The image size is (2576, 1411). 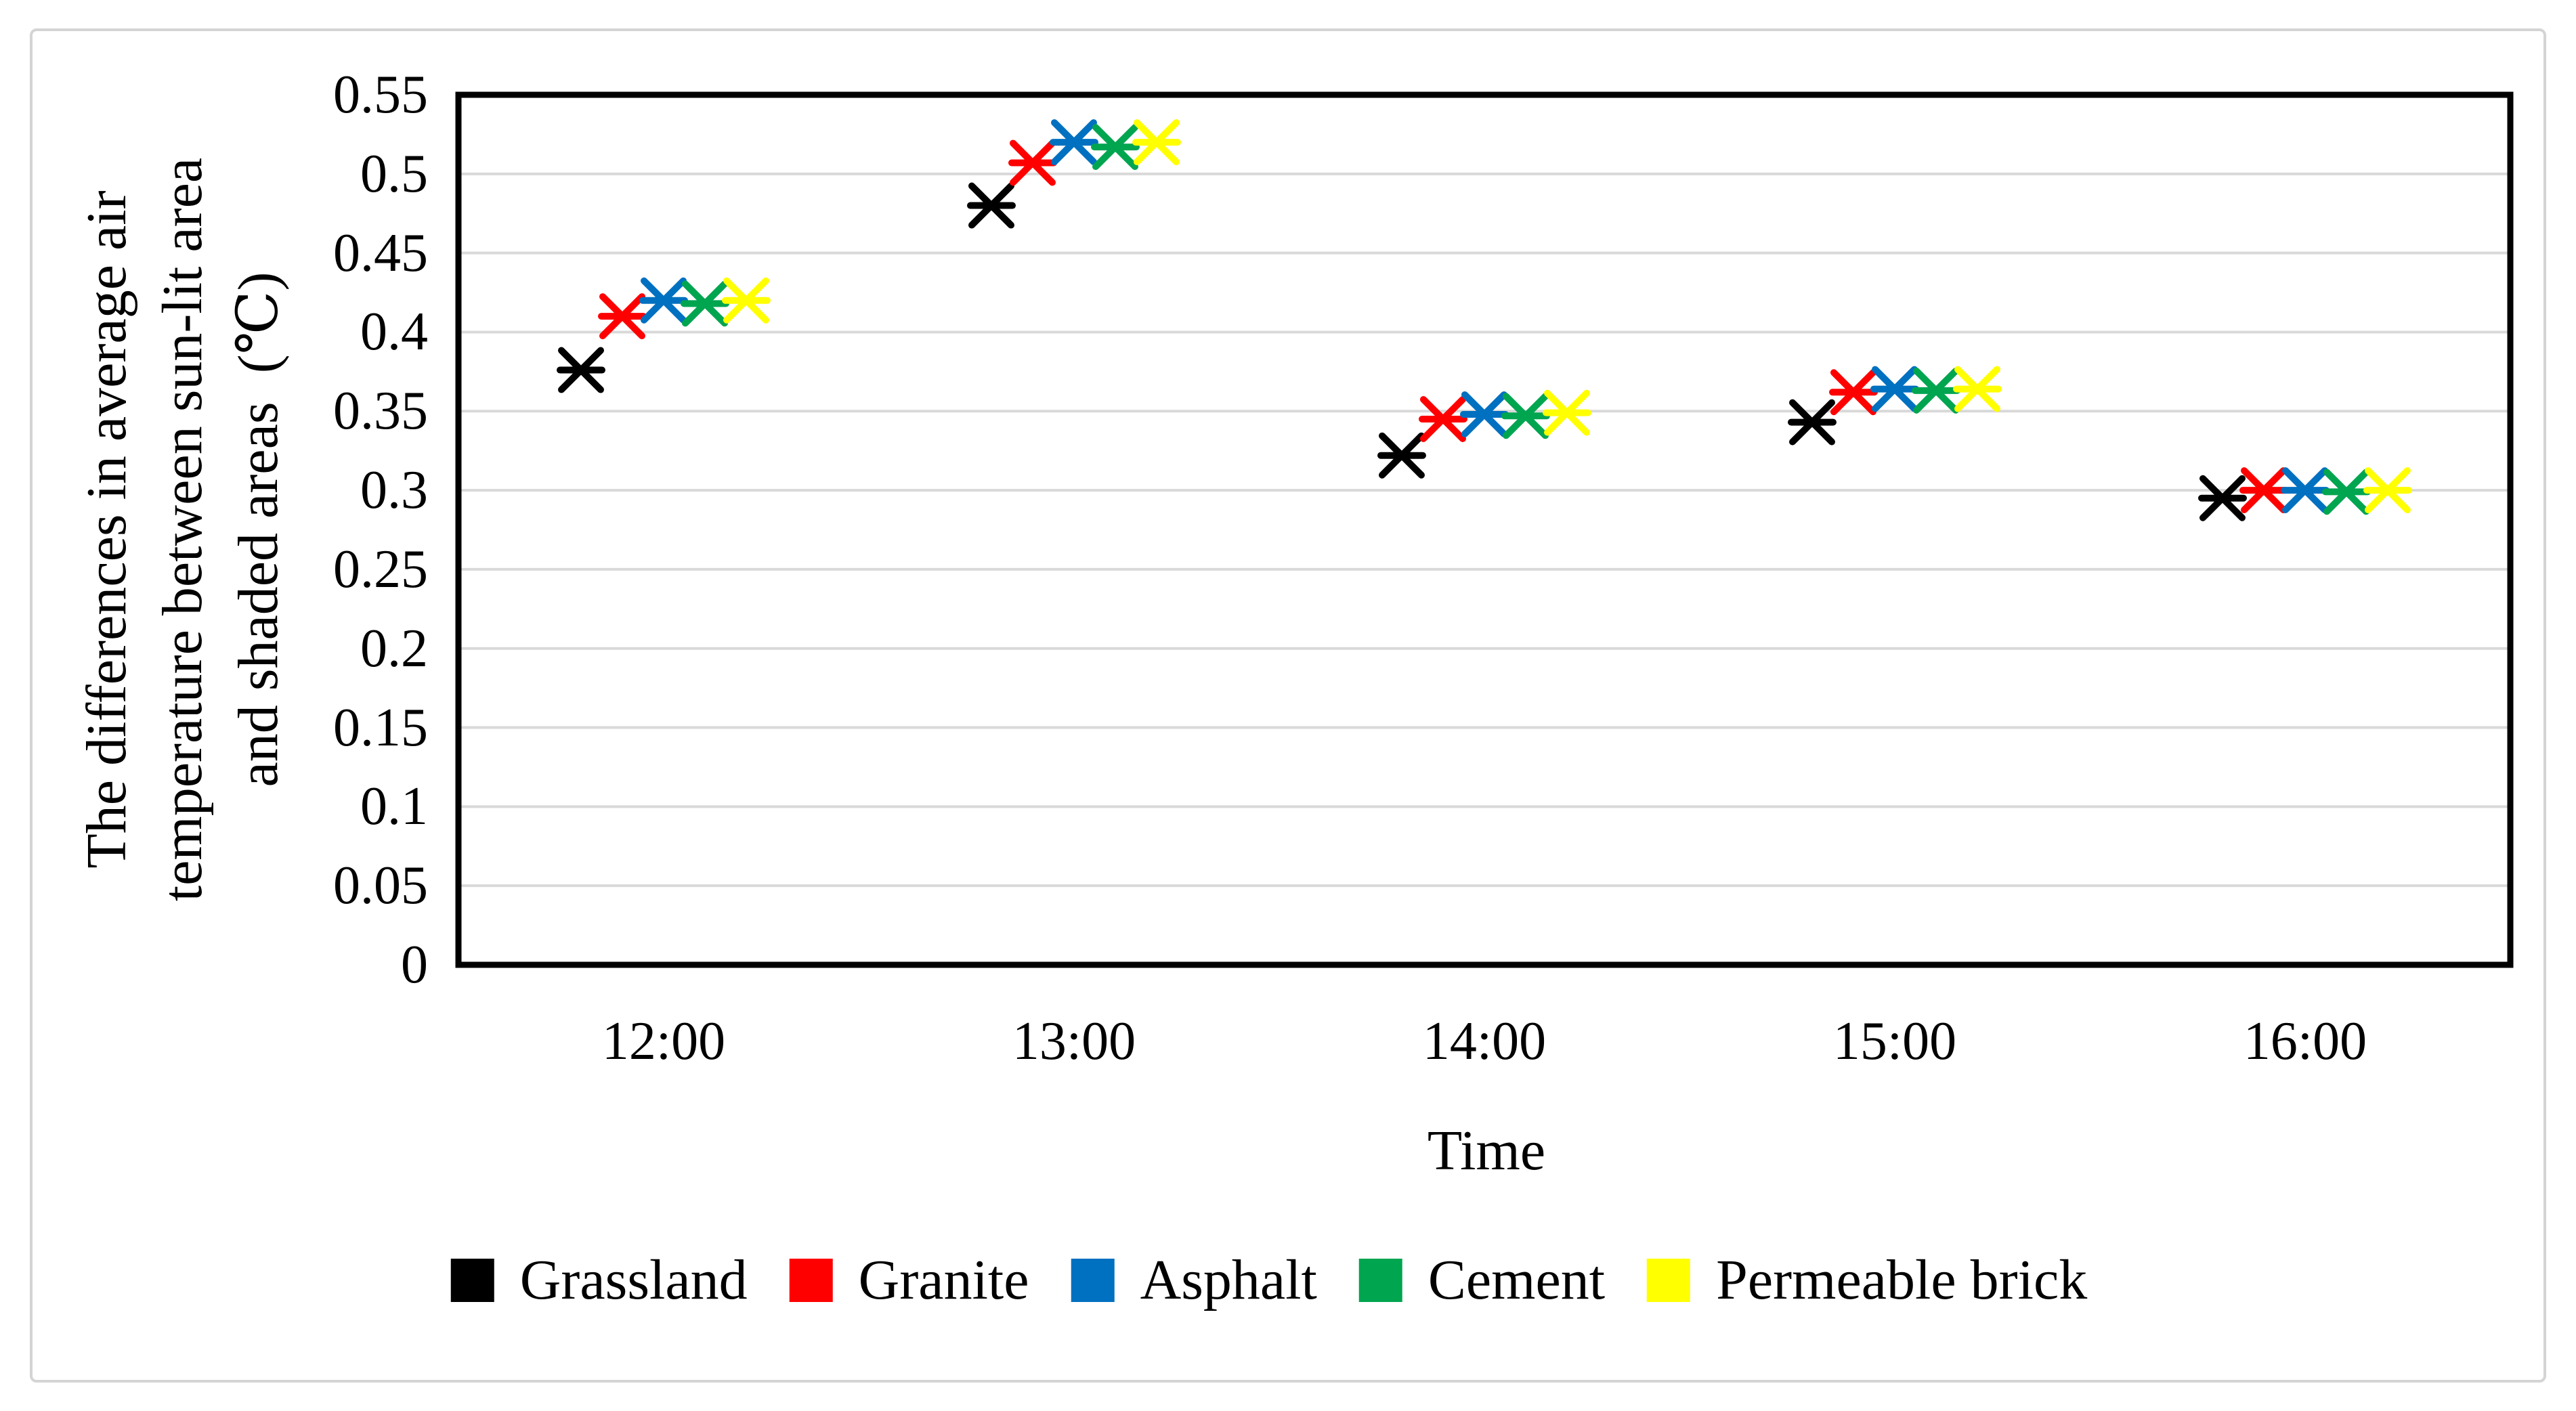 I want to click on legend-label: Cement, so click(x=1516, y=1280).